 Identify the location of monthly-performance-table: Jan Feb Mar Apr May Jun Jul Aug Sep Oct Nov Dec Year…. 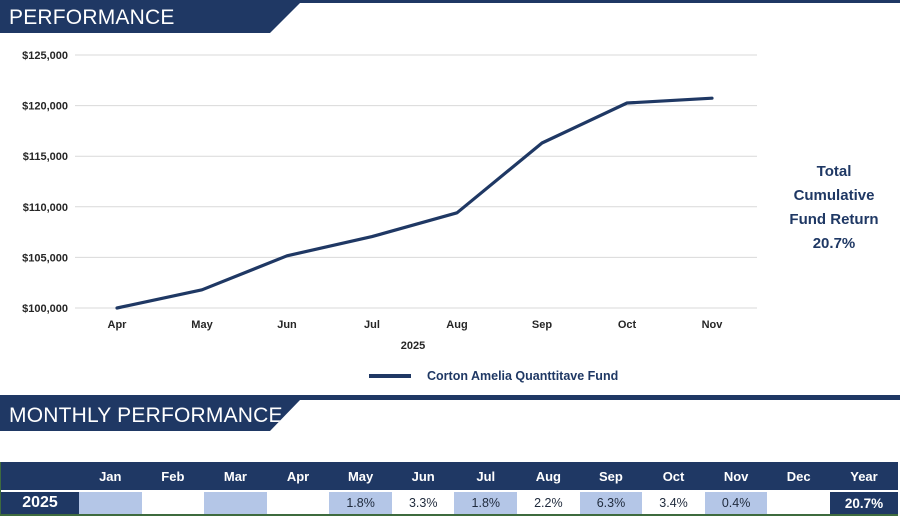
(449, 489).